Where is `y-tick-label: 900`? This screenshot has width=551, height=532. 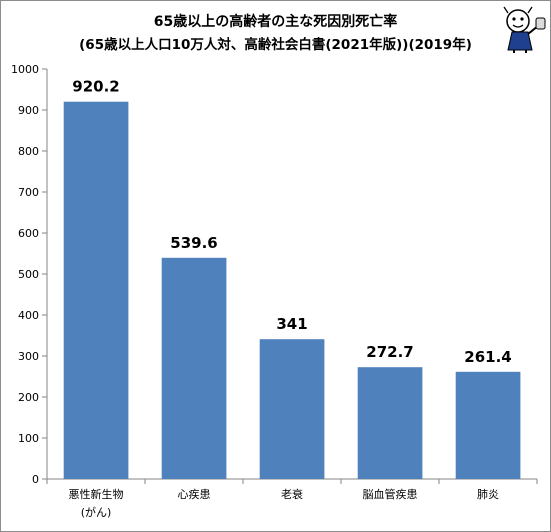 y-tick-label: 900 is located at coordinates (28, 110).